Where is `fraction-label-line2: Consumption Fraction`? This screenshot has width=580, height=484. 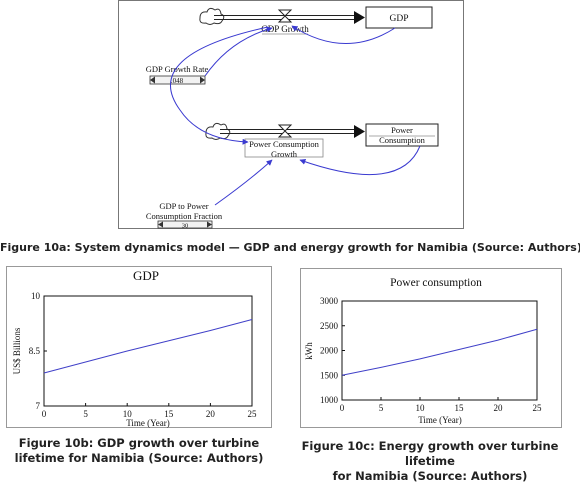
fraction-label-line2: Consumption Fraction is located at coordinates (184, 216).